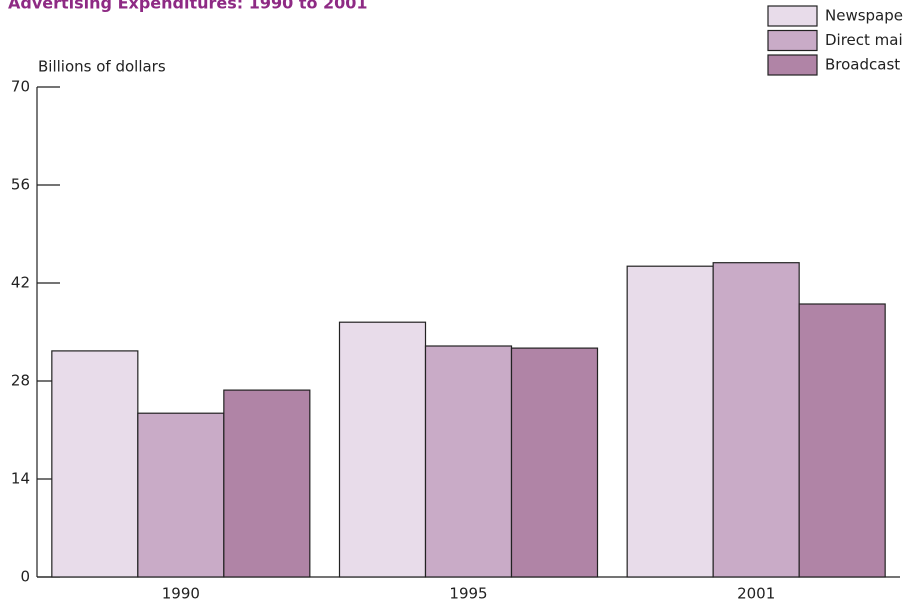 Image resolution: width=903 pixels, height=609 pixels. I want to click on y-axis-label: Billions of dollars, so click(102, 67).